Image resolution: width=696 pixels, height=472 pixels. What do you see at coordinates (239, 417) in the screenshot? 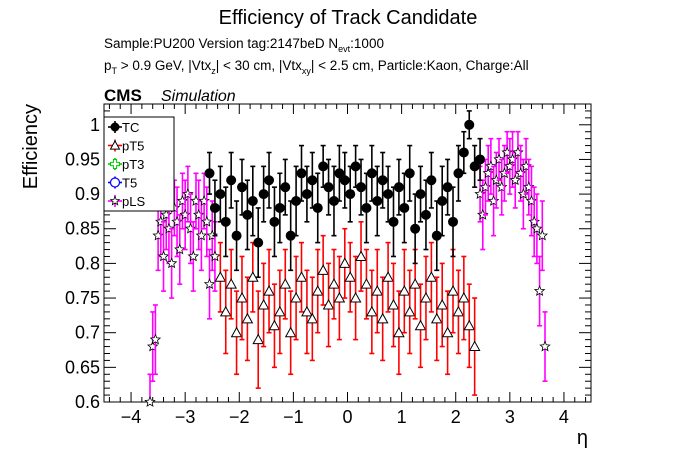
I see `x-tick-label: −2` at bounding box center [239, 417].